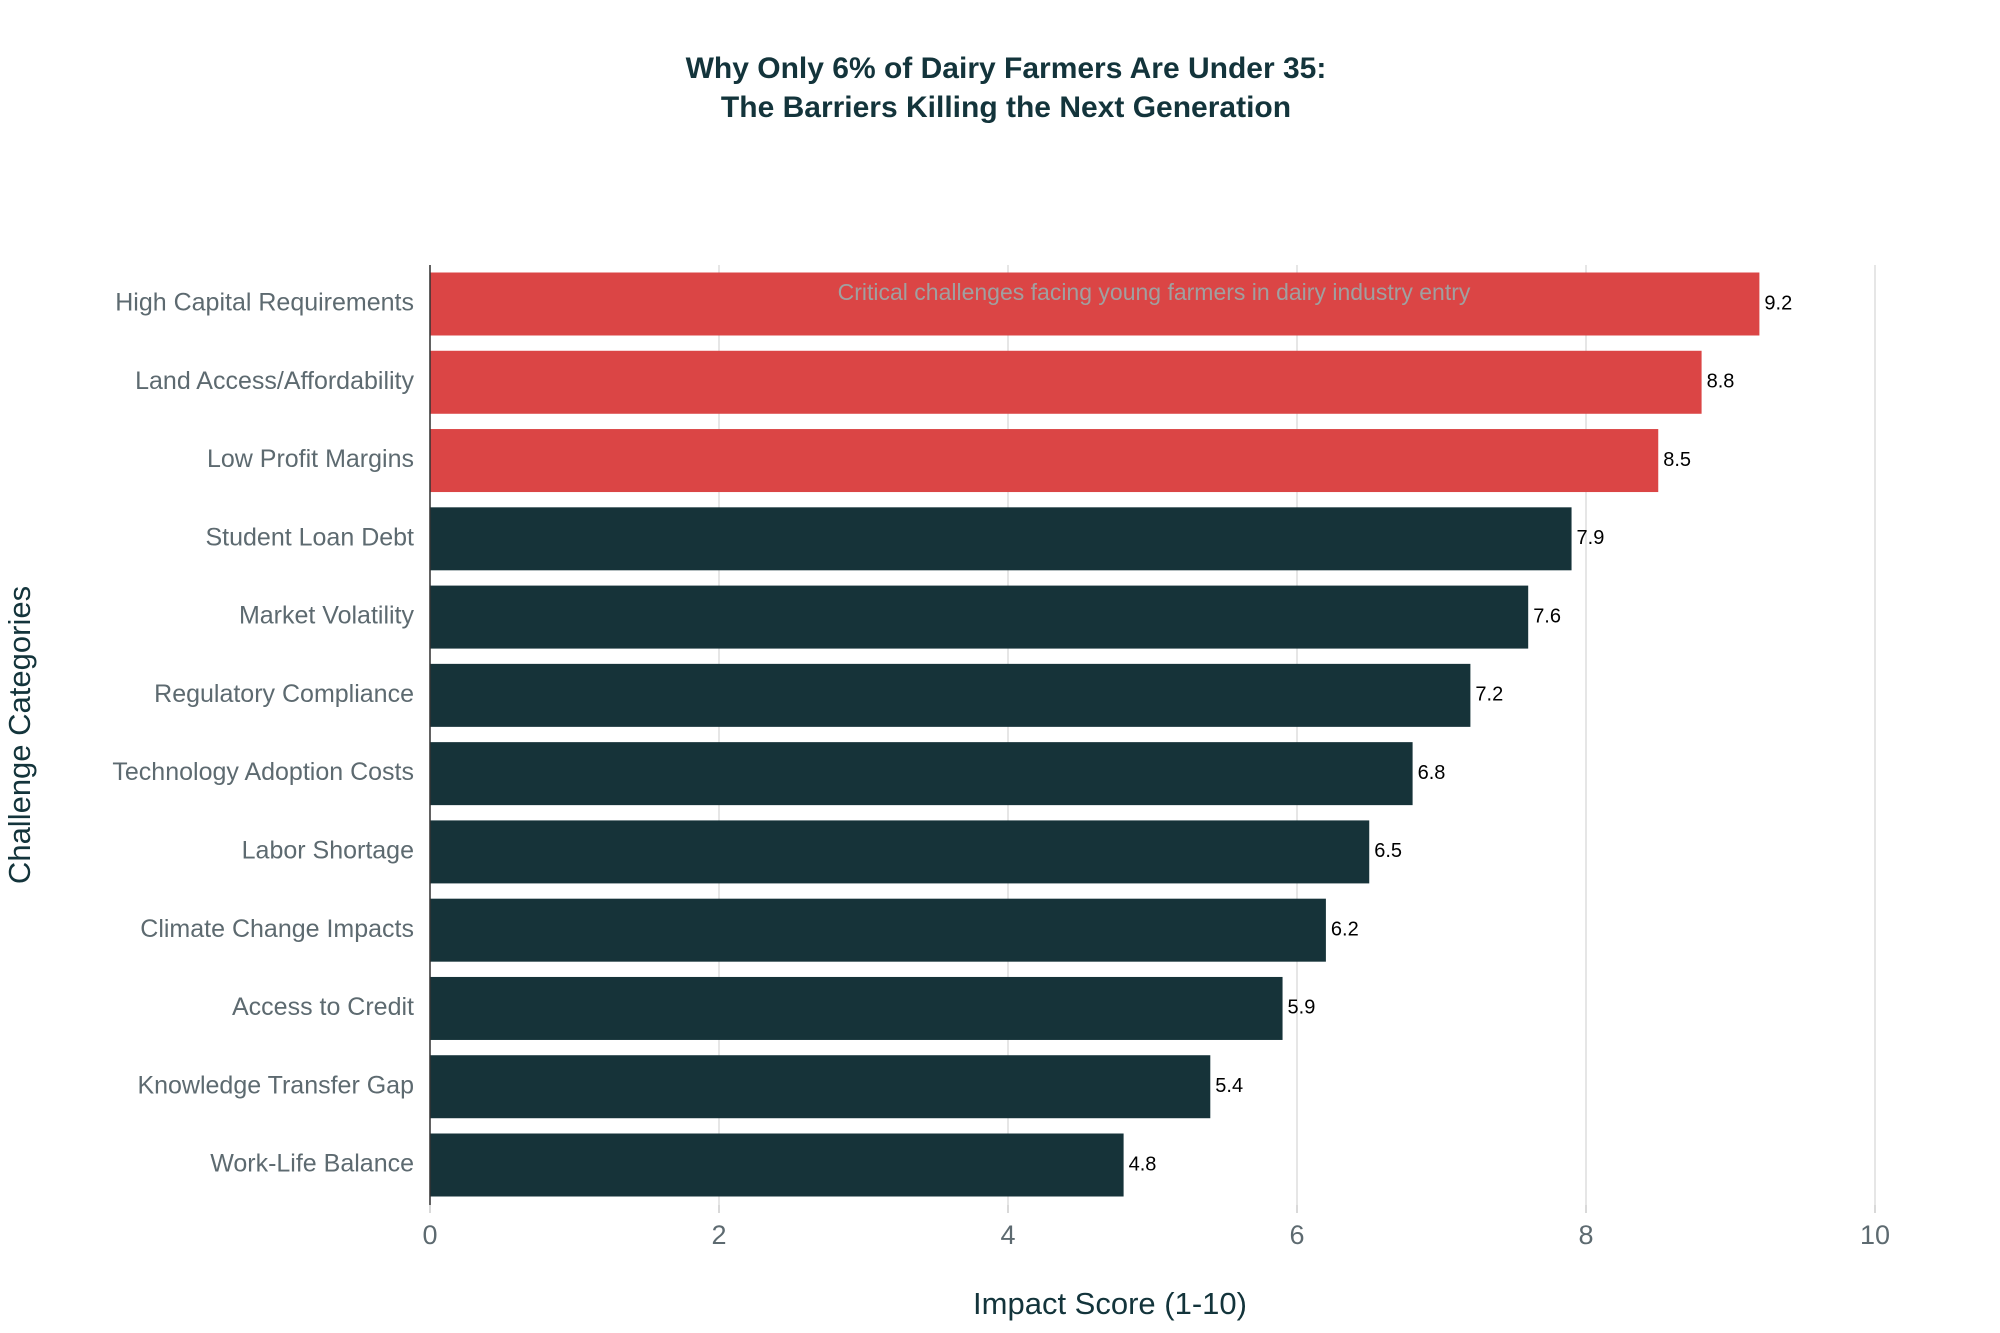 The width and height of the screenshot is (2000, 1333). Describe the element at coordinates (284, 694) in the screenshot. I see `y-tick-label: Regulatory Compliance` at that location.